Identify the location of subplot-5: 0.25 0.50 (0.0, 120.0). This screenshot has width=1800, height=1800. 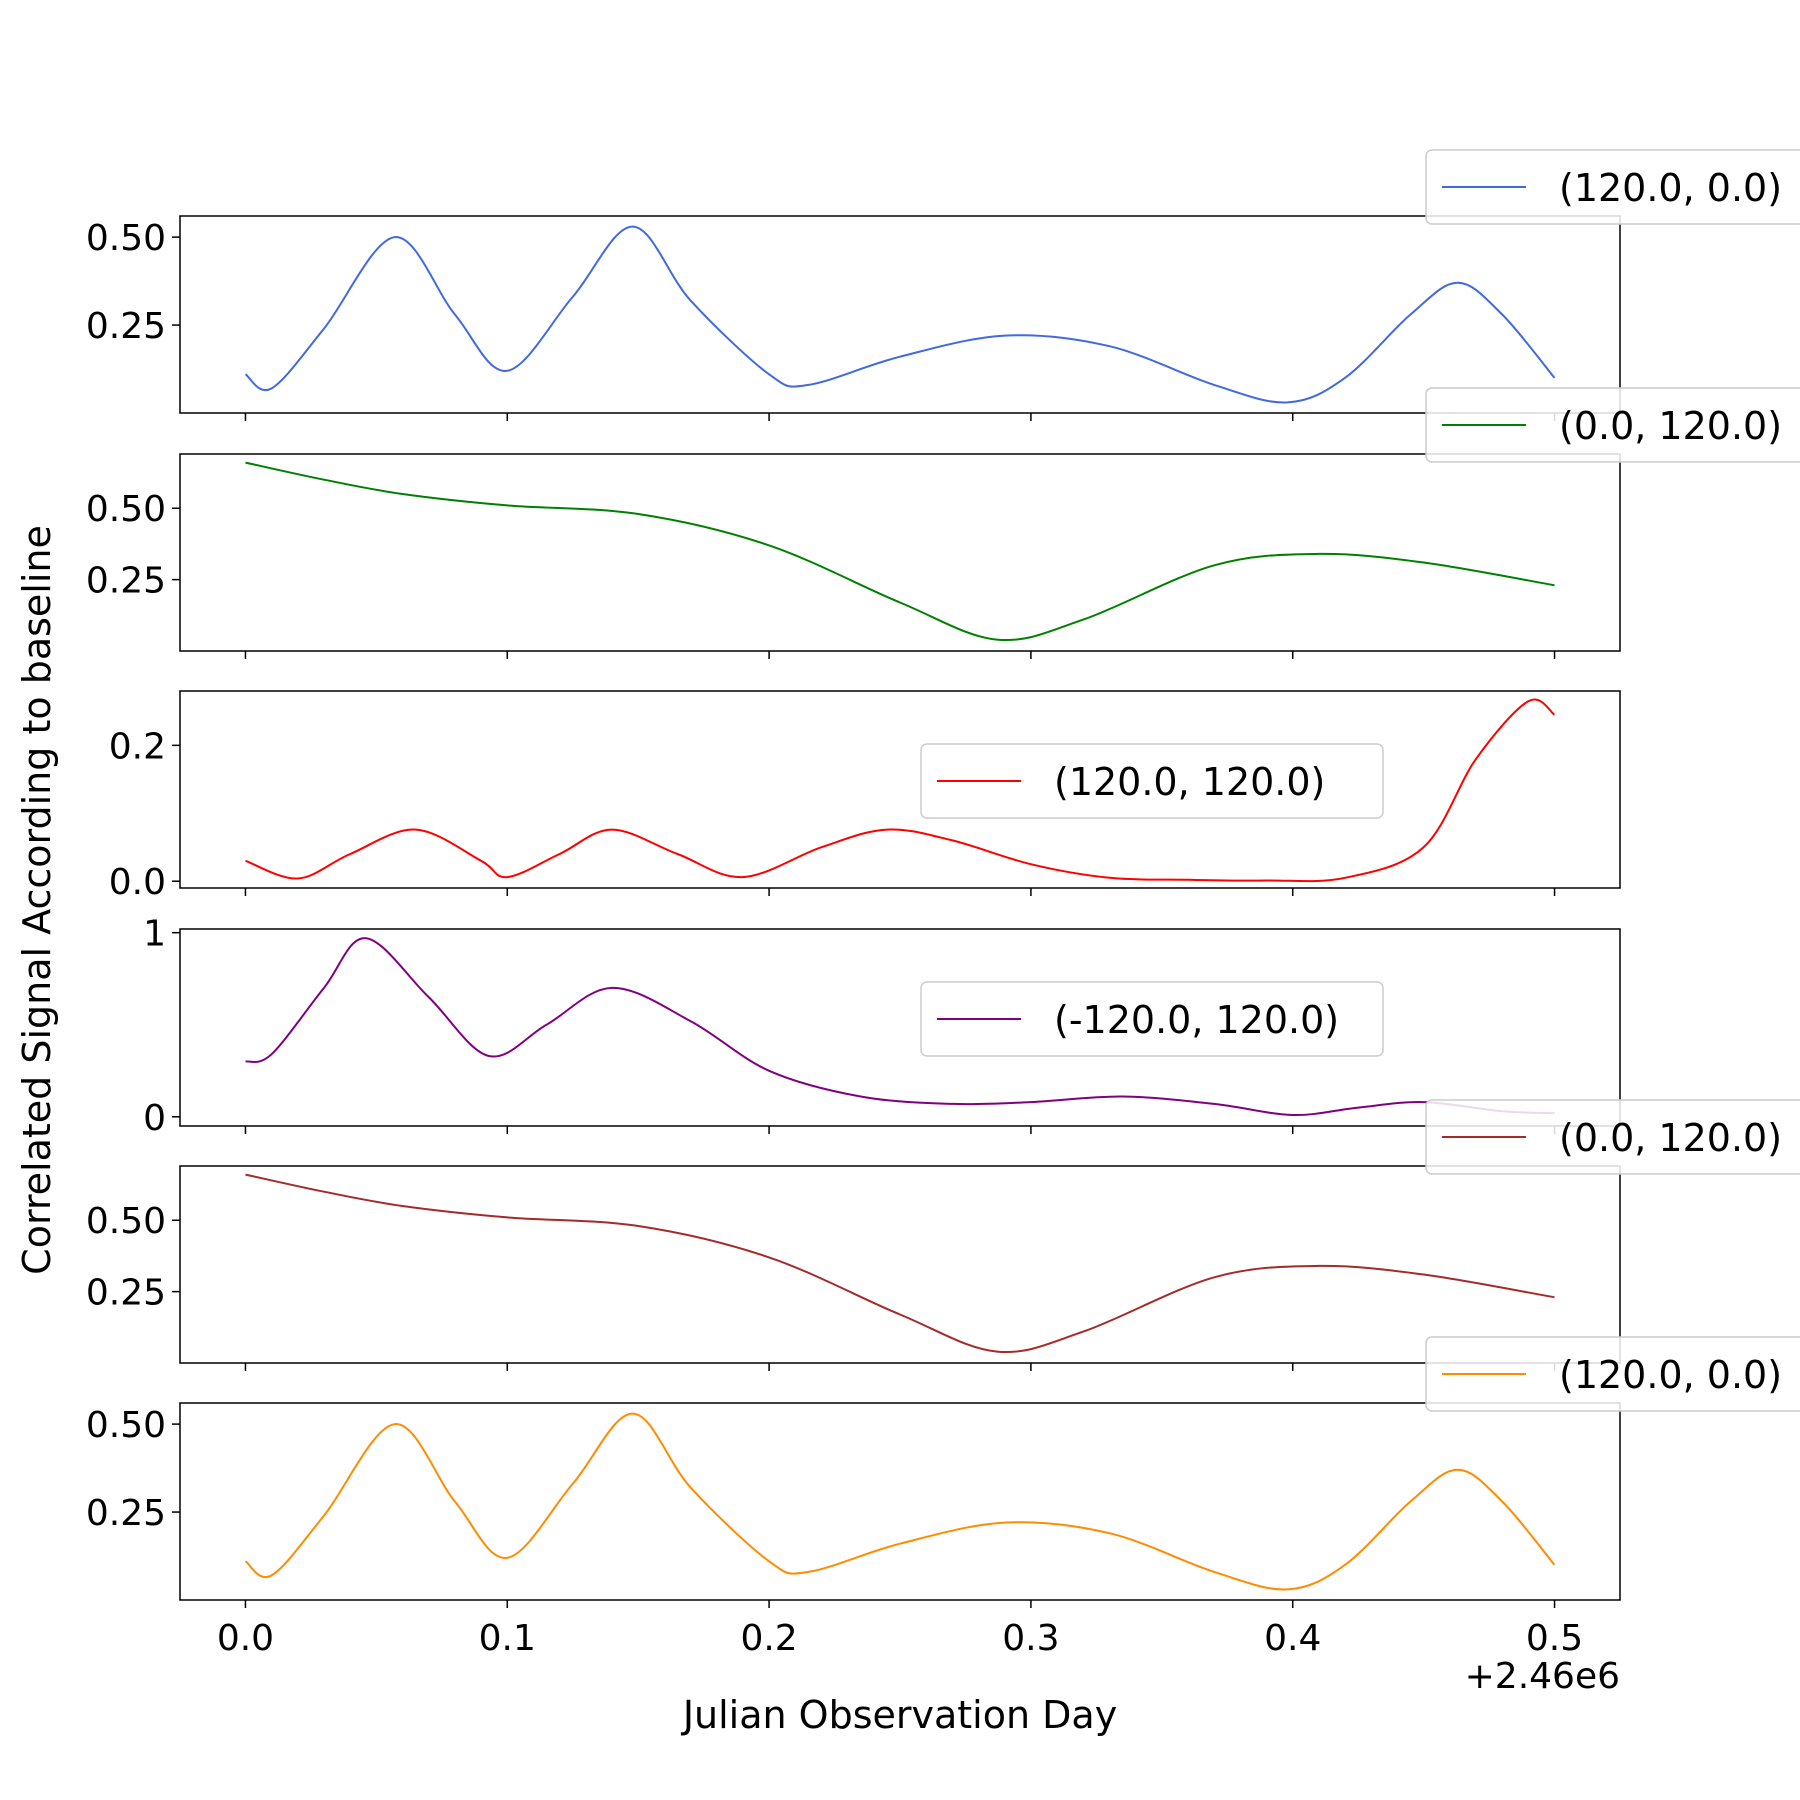
(943, 1235).